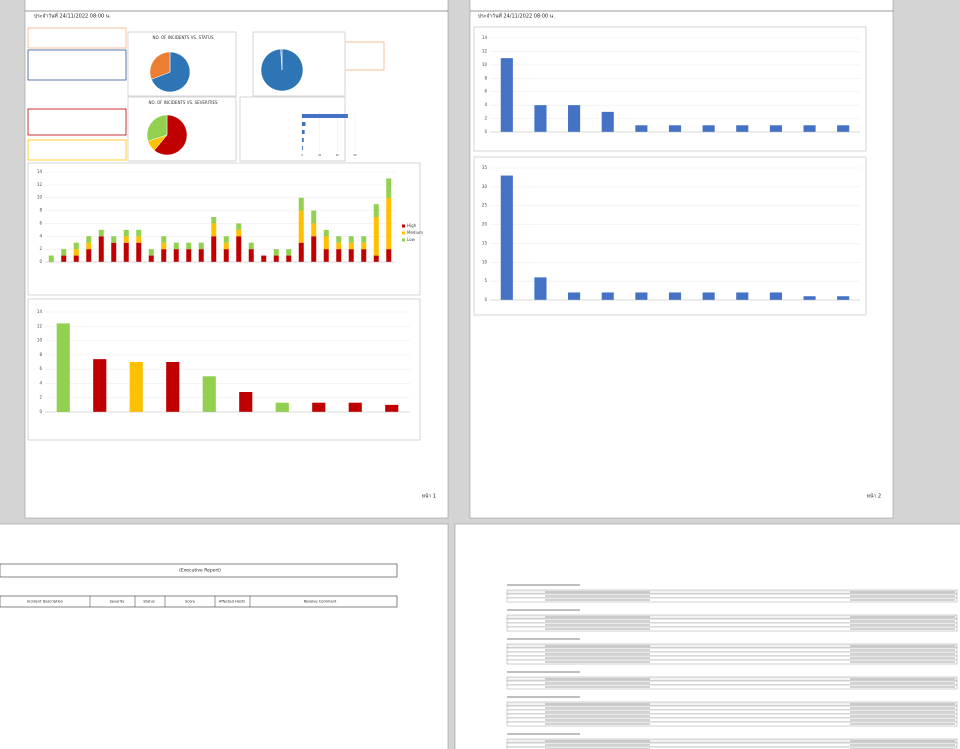 The image size is (960, 749). What do you see at coordinates (732, 666) in the screenshot?
I see `page-4-rows` at bounding box center [732, 666].